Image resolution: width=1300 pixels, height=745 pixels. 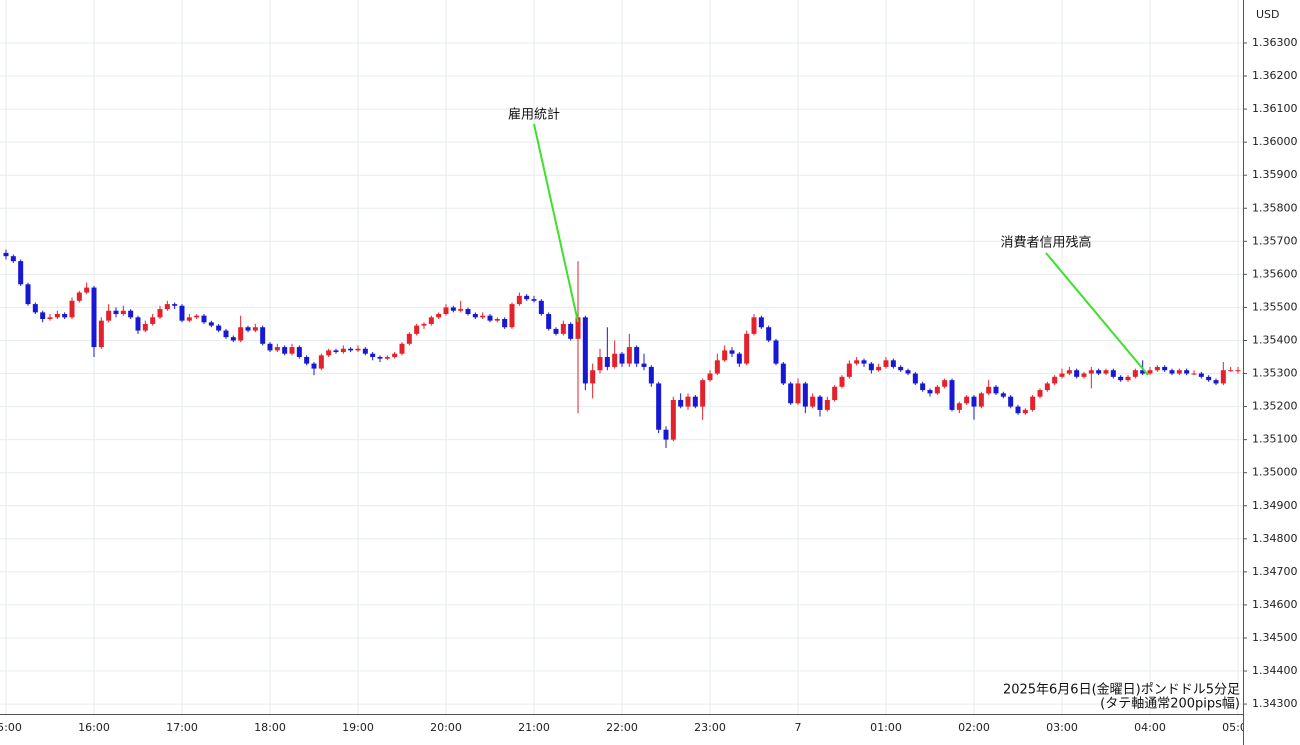 What do you see at coordinates (1275, 306) in the screenshot?
I see `y-tick-label: 1.35500` at bounding box center [1275, 306].